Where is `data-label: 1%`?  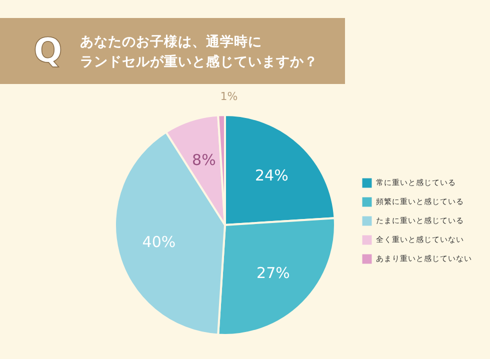
data-label: 1% is located at coordinates (229, 97).